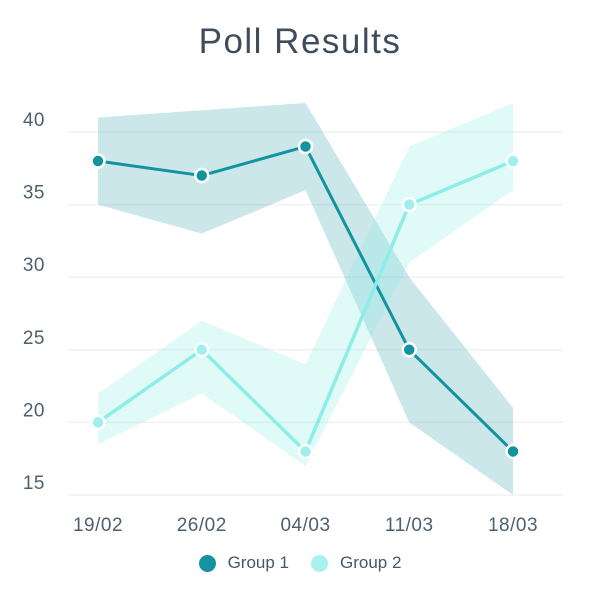 This screenshot has height=600, width=600. I want to click on y-tick-label-40: 40, so click(34, 120).